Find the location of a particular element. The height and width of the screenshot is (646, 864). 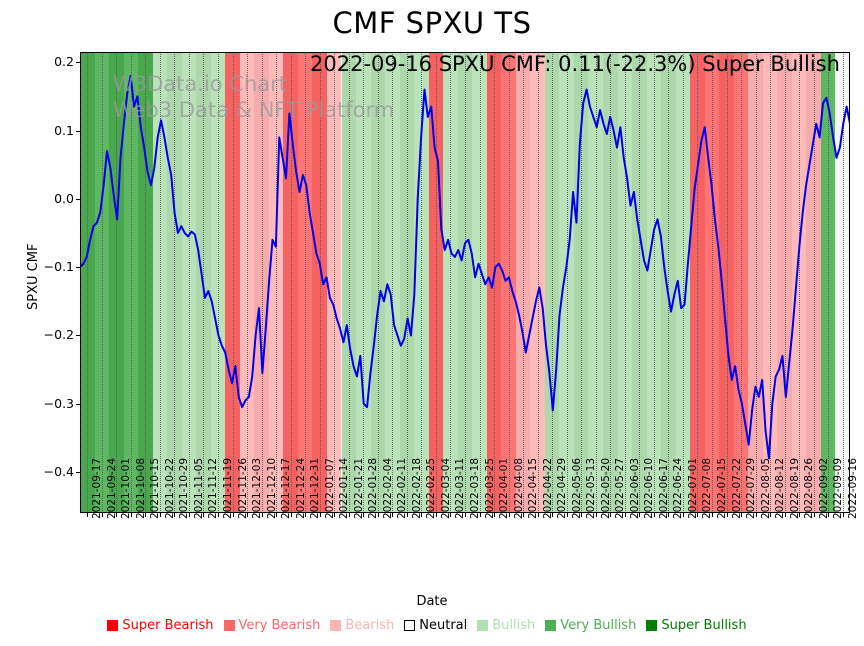

x-tick-label: 2022-03-18 is located at coordinates (475, 488).